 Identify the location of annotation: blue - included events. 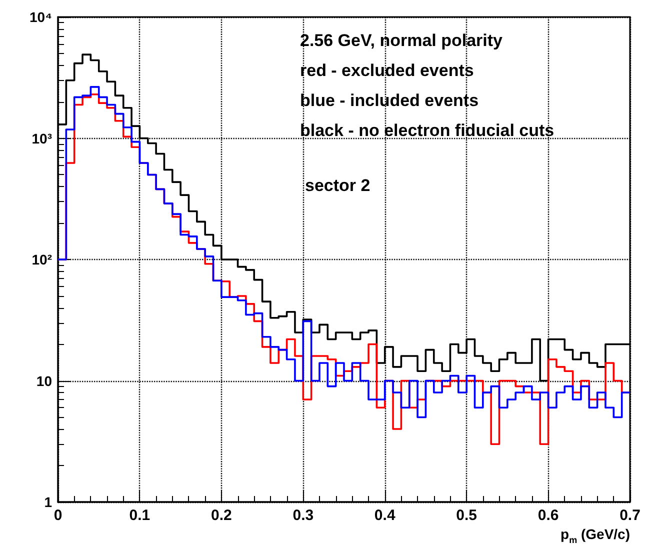
(389, 100).